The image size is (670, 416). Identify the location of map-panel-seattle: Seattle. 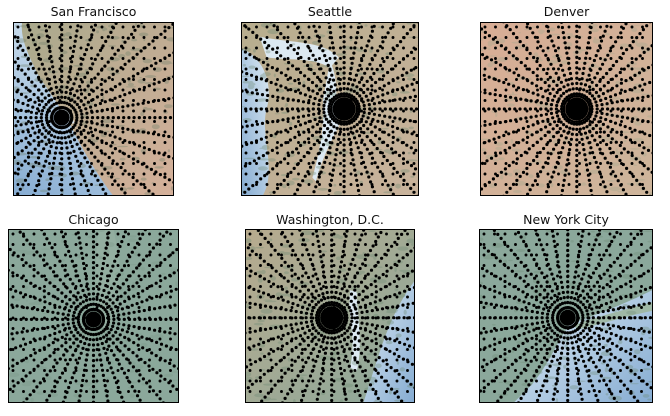
(330, 98).